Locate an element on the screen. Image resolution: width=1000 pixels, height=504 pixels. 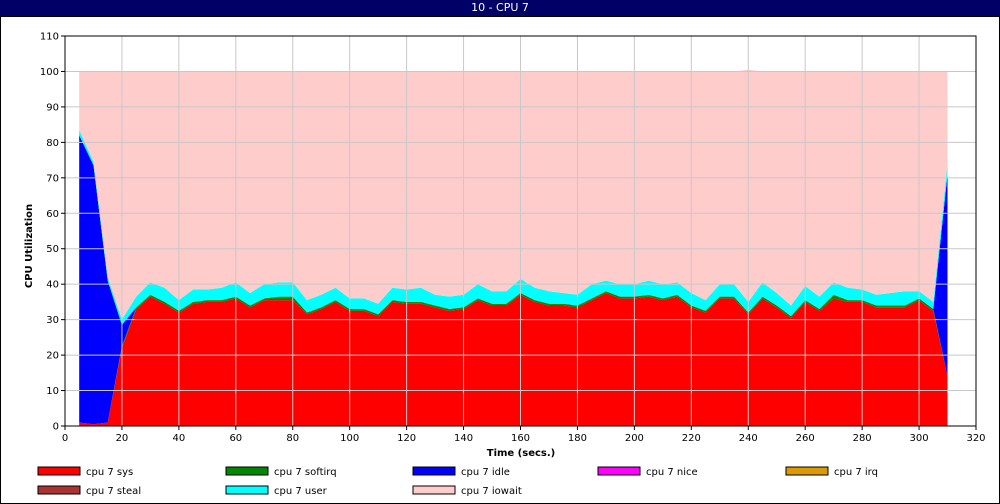
legend-label: cpu 7 user is located at coordinates (301, 491).